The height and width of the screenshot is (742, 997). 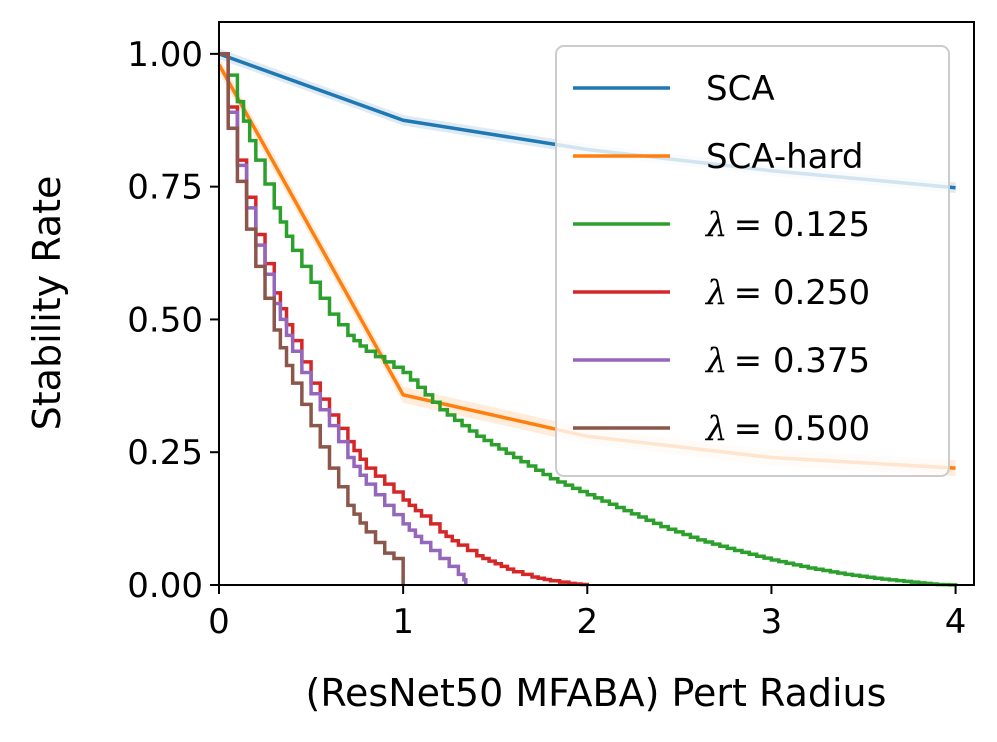 I want to click on legend-label: λ = 0.500, so click(x=787, y=429).